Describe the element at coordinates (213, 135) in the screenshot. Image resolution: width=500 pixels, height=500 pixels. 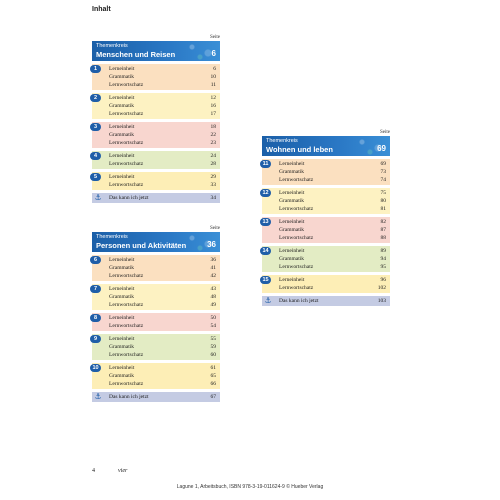
I see `toc-entry-page: 22` at that location.